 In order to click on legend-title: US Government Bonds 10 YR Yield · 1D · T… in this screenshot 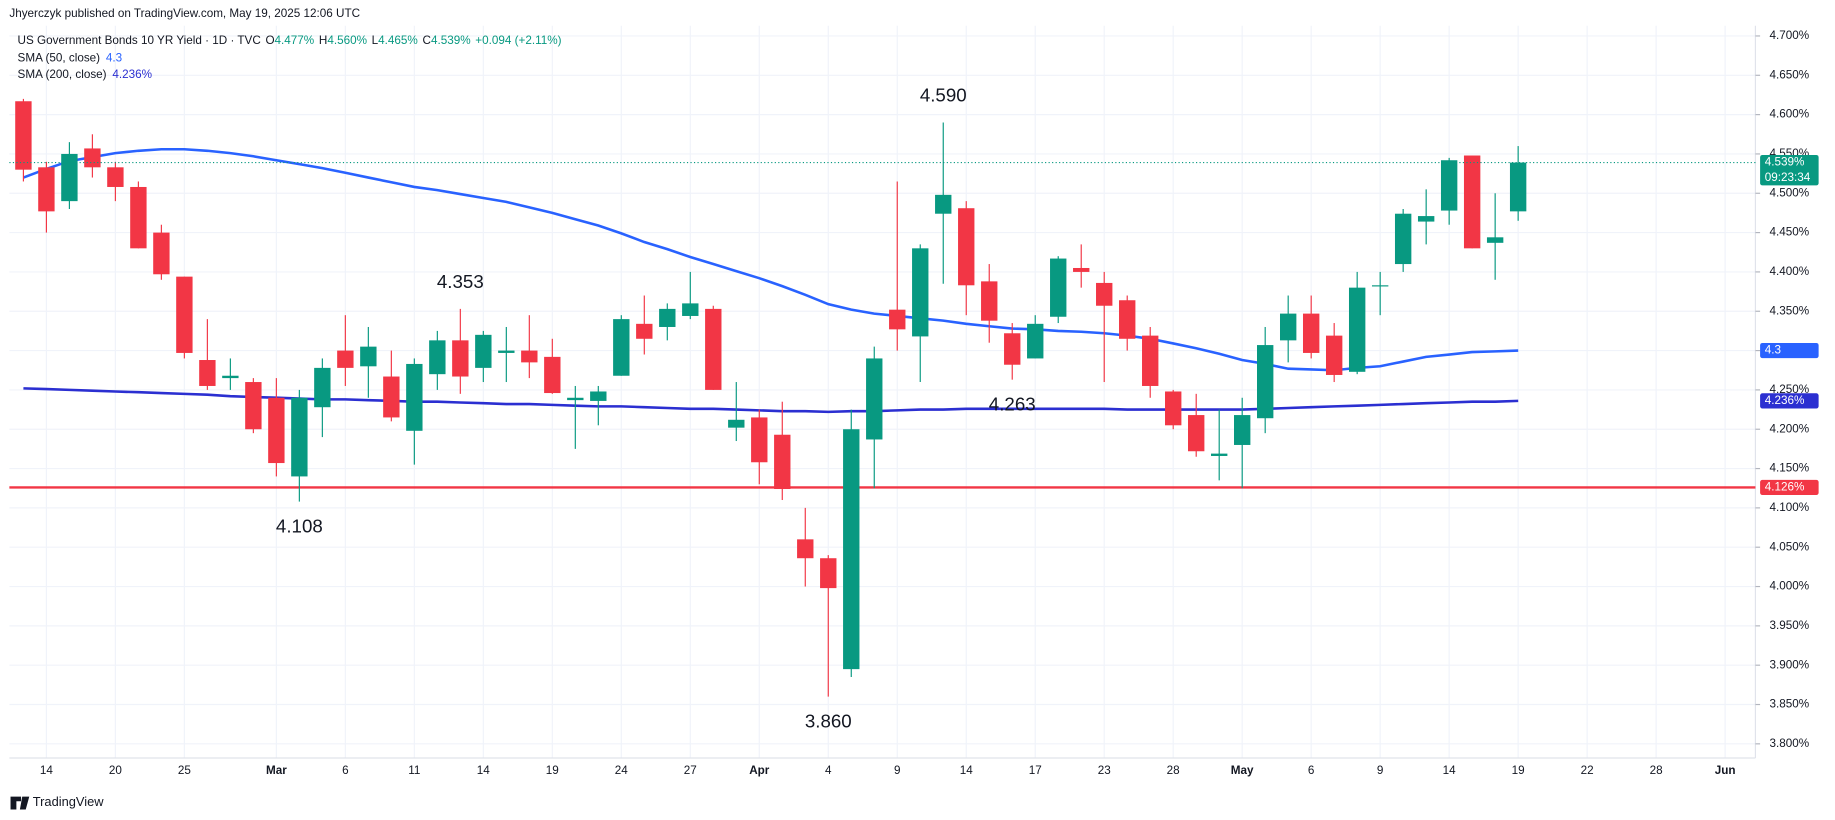, I will do `click(139, 40)`.